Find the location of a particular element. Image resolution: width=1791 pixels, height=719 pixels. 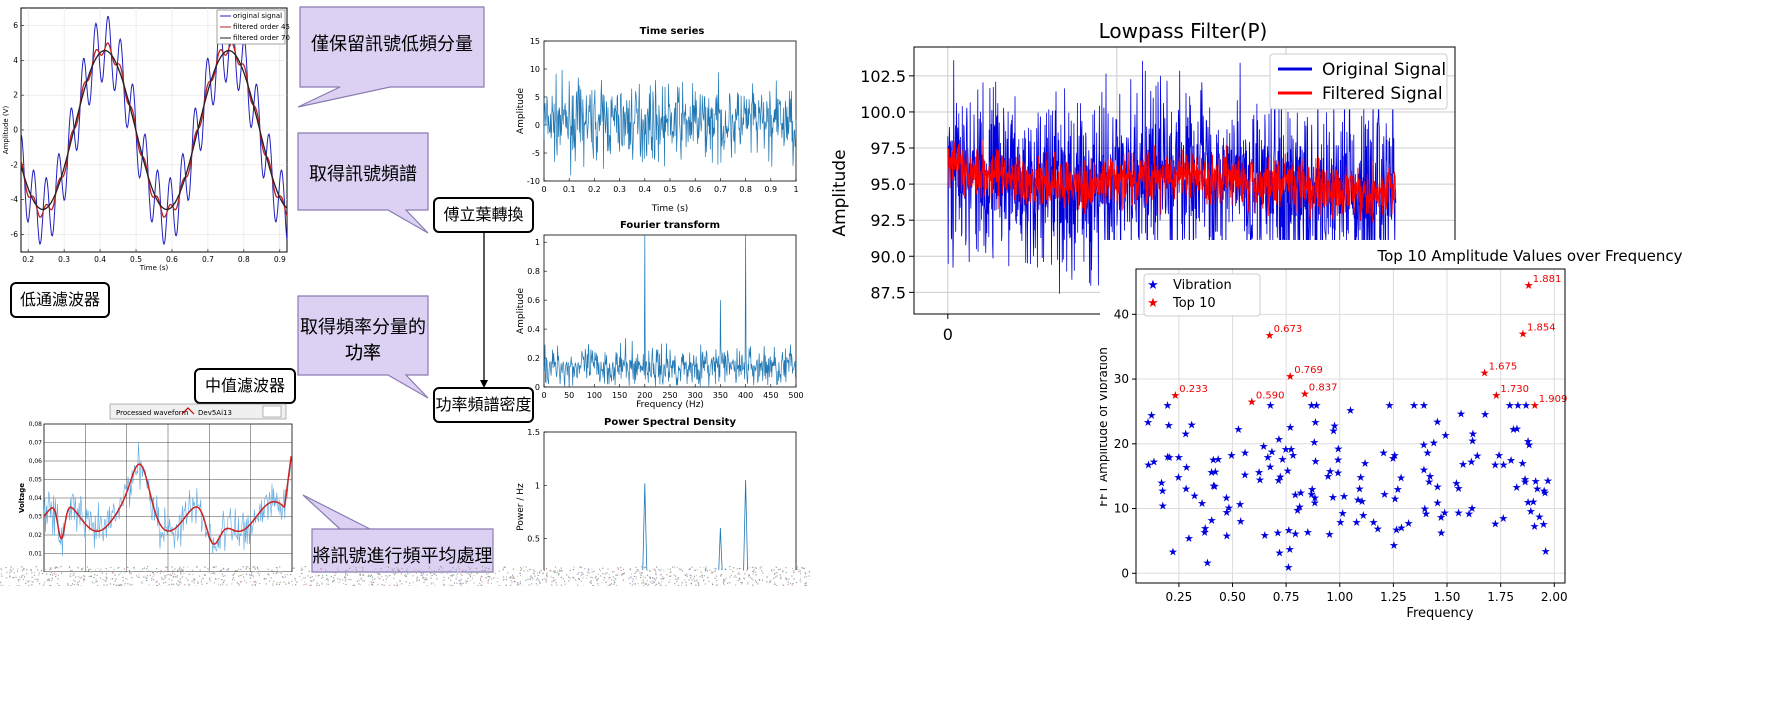

y-tick-label: 0,03 is located at coordinates (36, 517).